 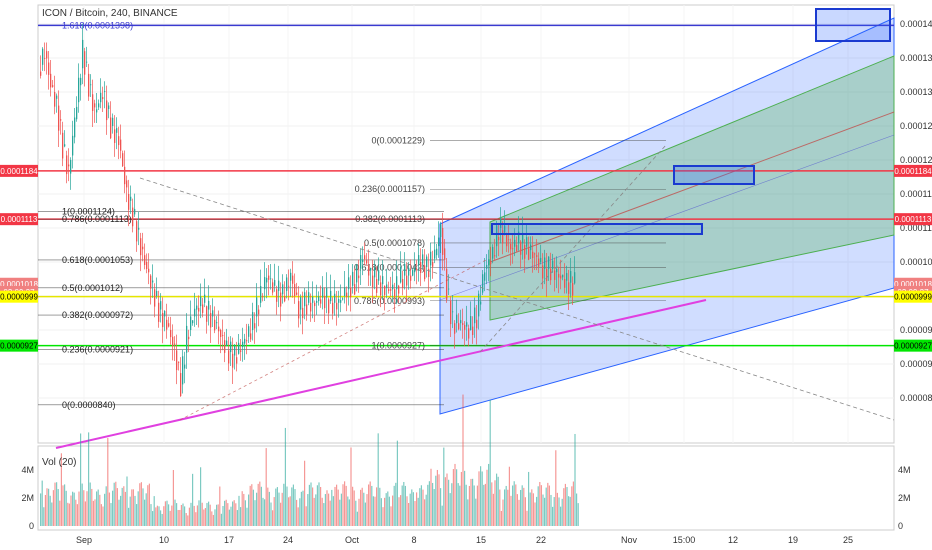 What do you see at coordinates (913, 284) in the screenshot?
I see `price-badge-label: 0.0001018` at bounding box center [913, 284].